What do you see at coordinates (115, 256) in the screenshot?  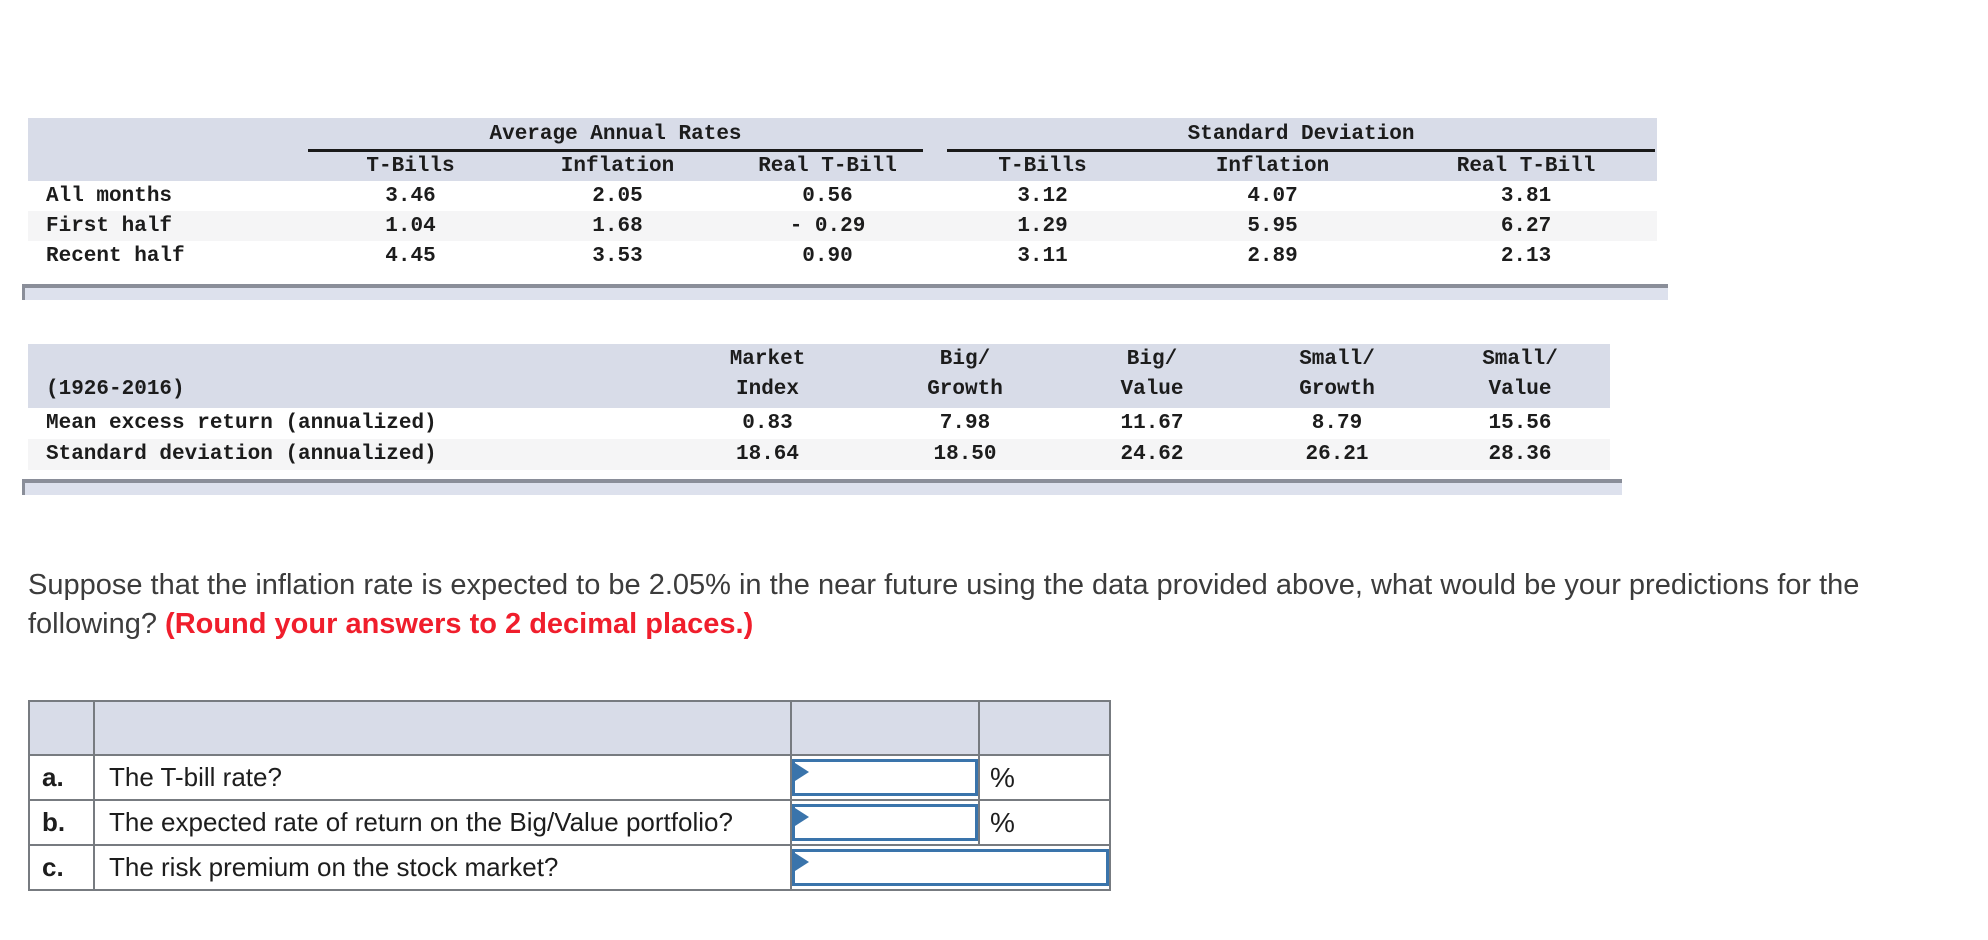 I see `row-label: Recent half` at bounding box center [115, 256].